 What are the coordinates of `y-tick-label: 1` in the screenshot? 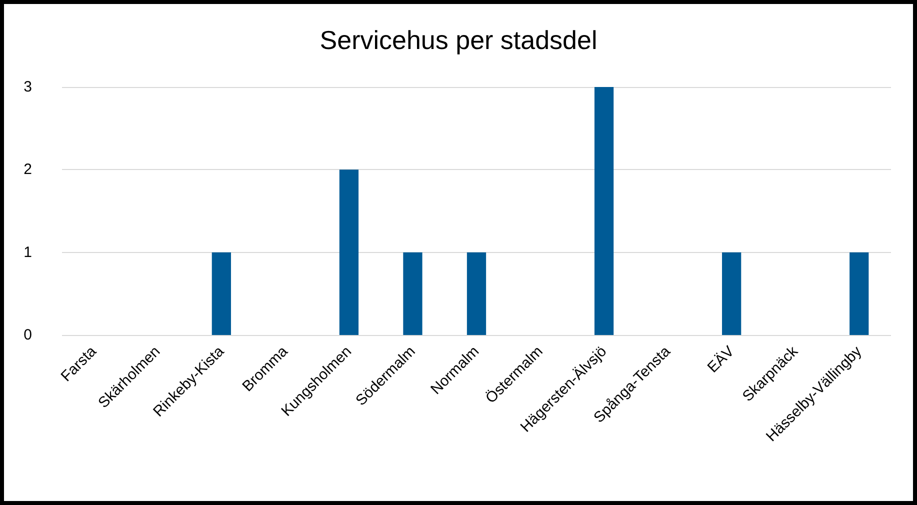 It's located at (28, 252).